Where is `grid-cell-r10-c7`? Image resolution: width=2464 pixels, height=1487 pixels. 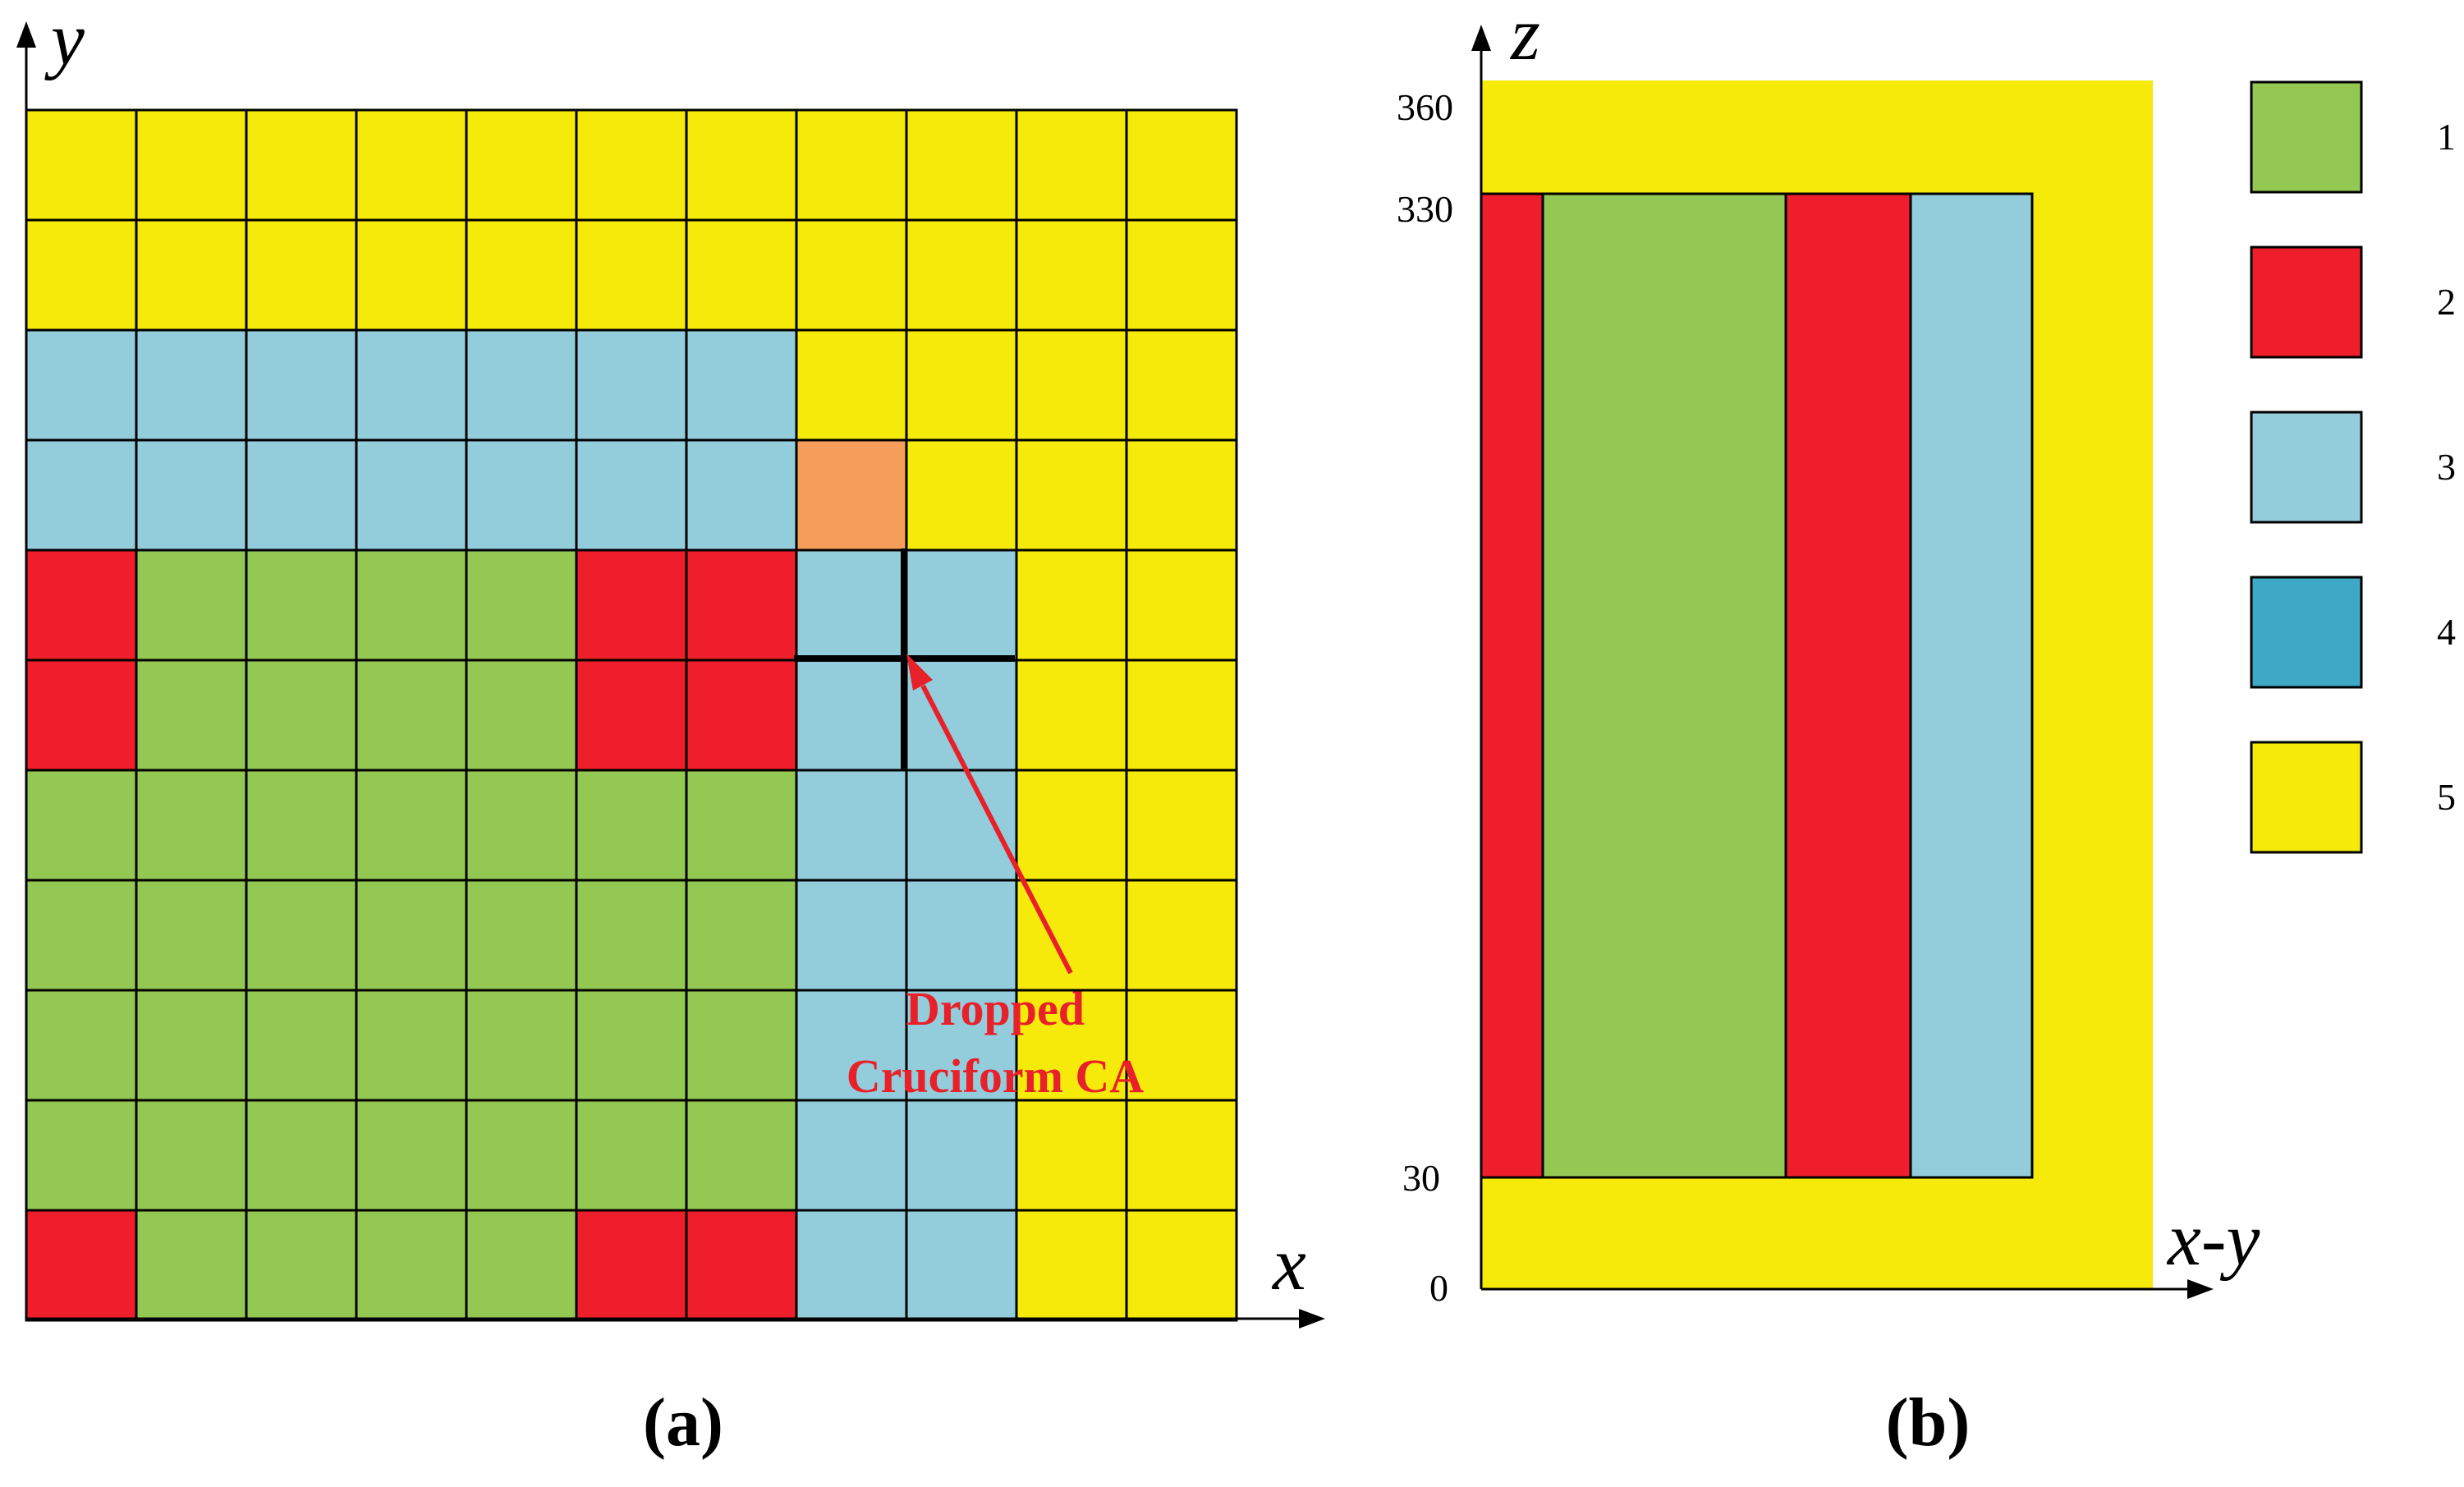 grid-cell-r10-c7 is located at coordinates (742, 1155).